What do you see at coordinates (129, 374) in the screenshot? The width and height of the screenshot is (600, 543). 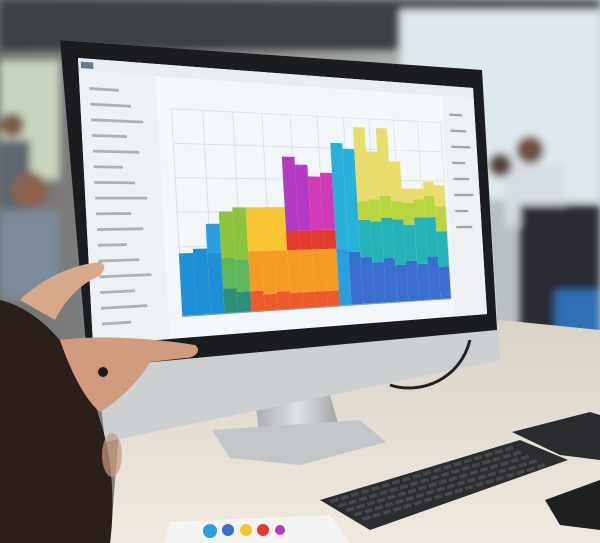 I see `hand-touching-screen` at bounding box center [129, 374].